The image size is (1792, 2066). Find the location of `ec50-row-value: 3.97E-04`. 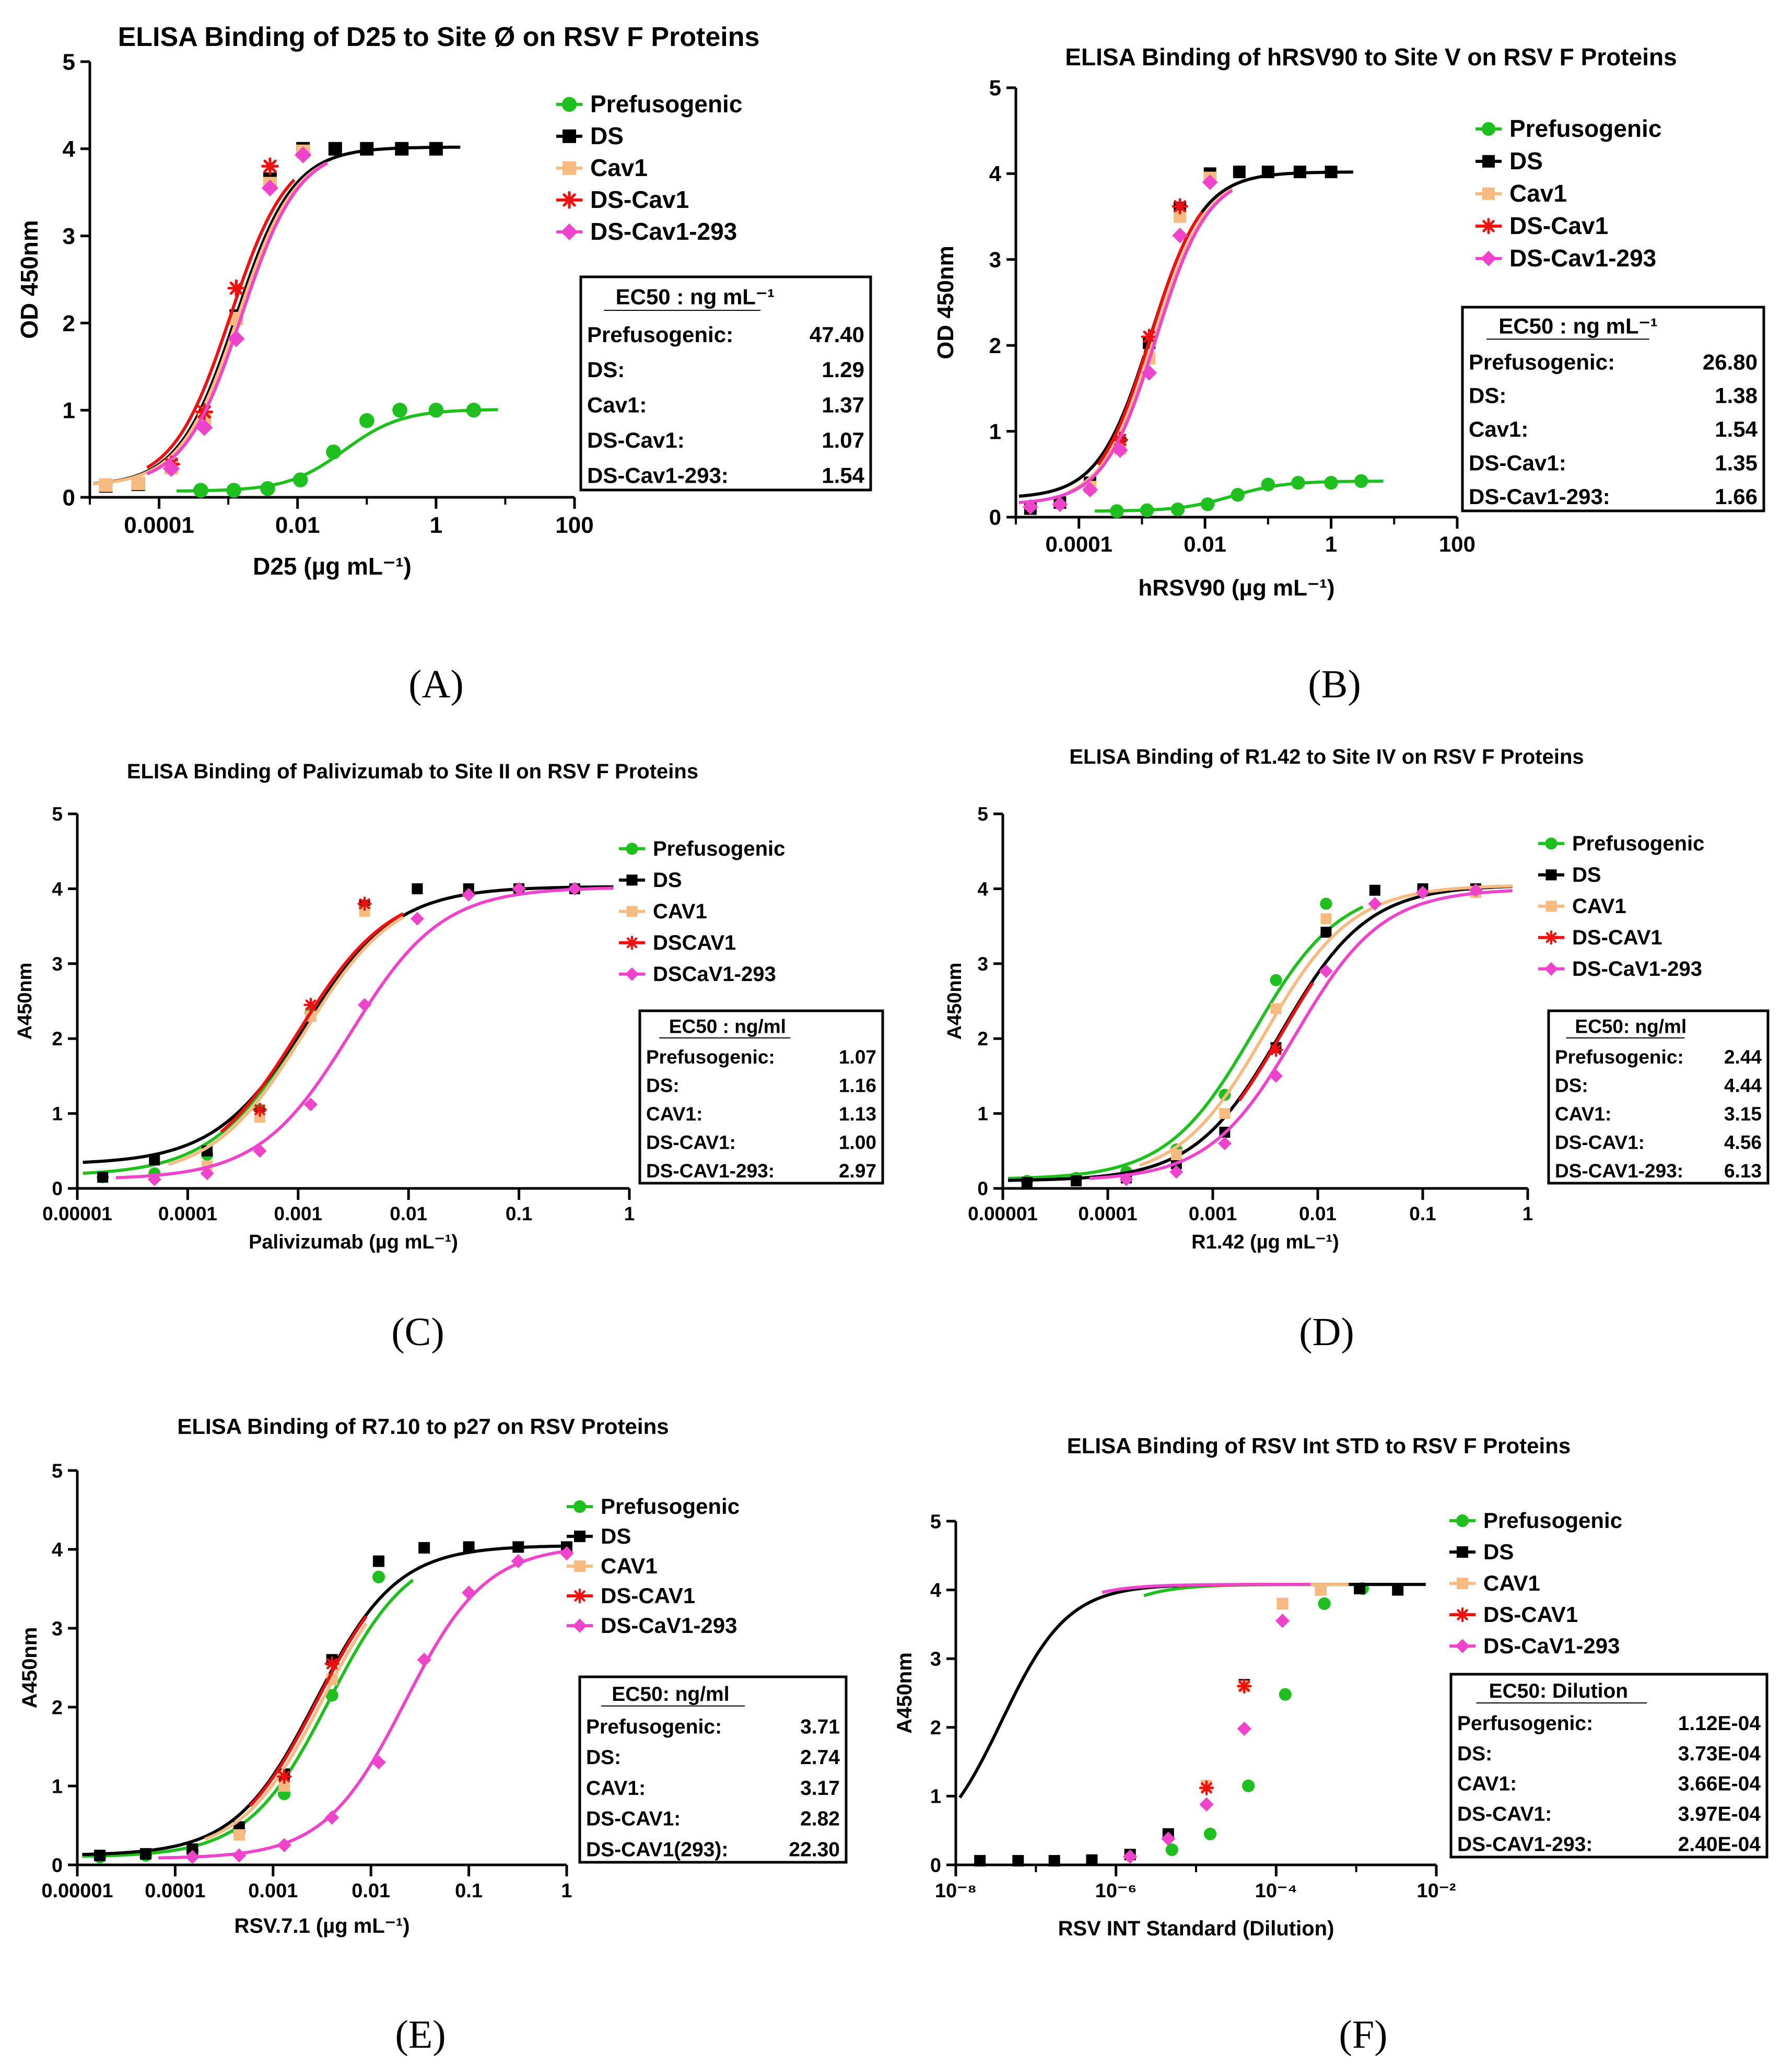

ec50-row-value: 3.97E-04 is located at coordinates (1720, 1815).